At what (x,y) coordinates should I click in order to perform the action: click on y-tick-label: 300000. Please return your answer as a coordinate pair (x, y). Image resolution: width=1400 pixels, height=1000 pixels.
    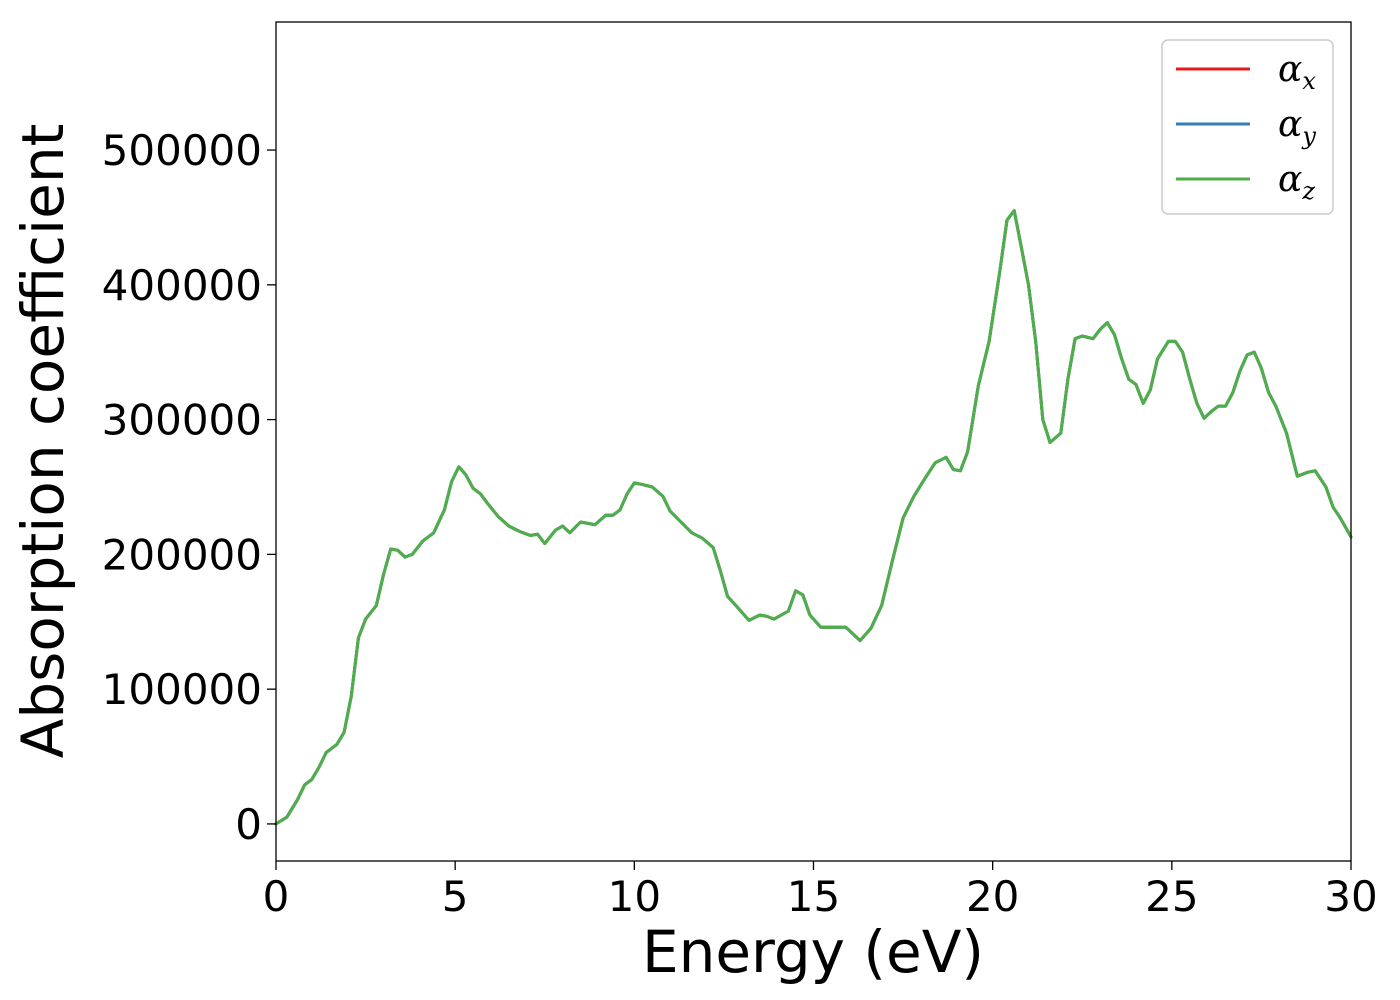
    Looking at the image, I should click on (182, 420).